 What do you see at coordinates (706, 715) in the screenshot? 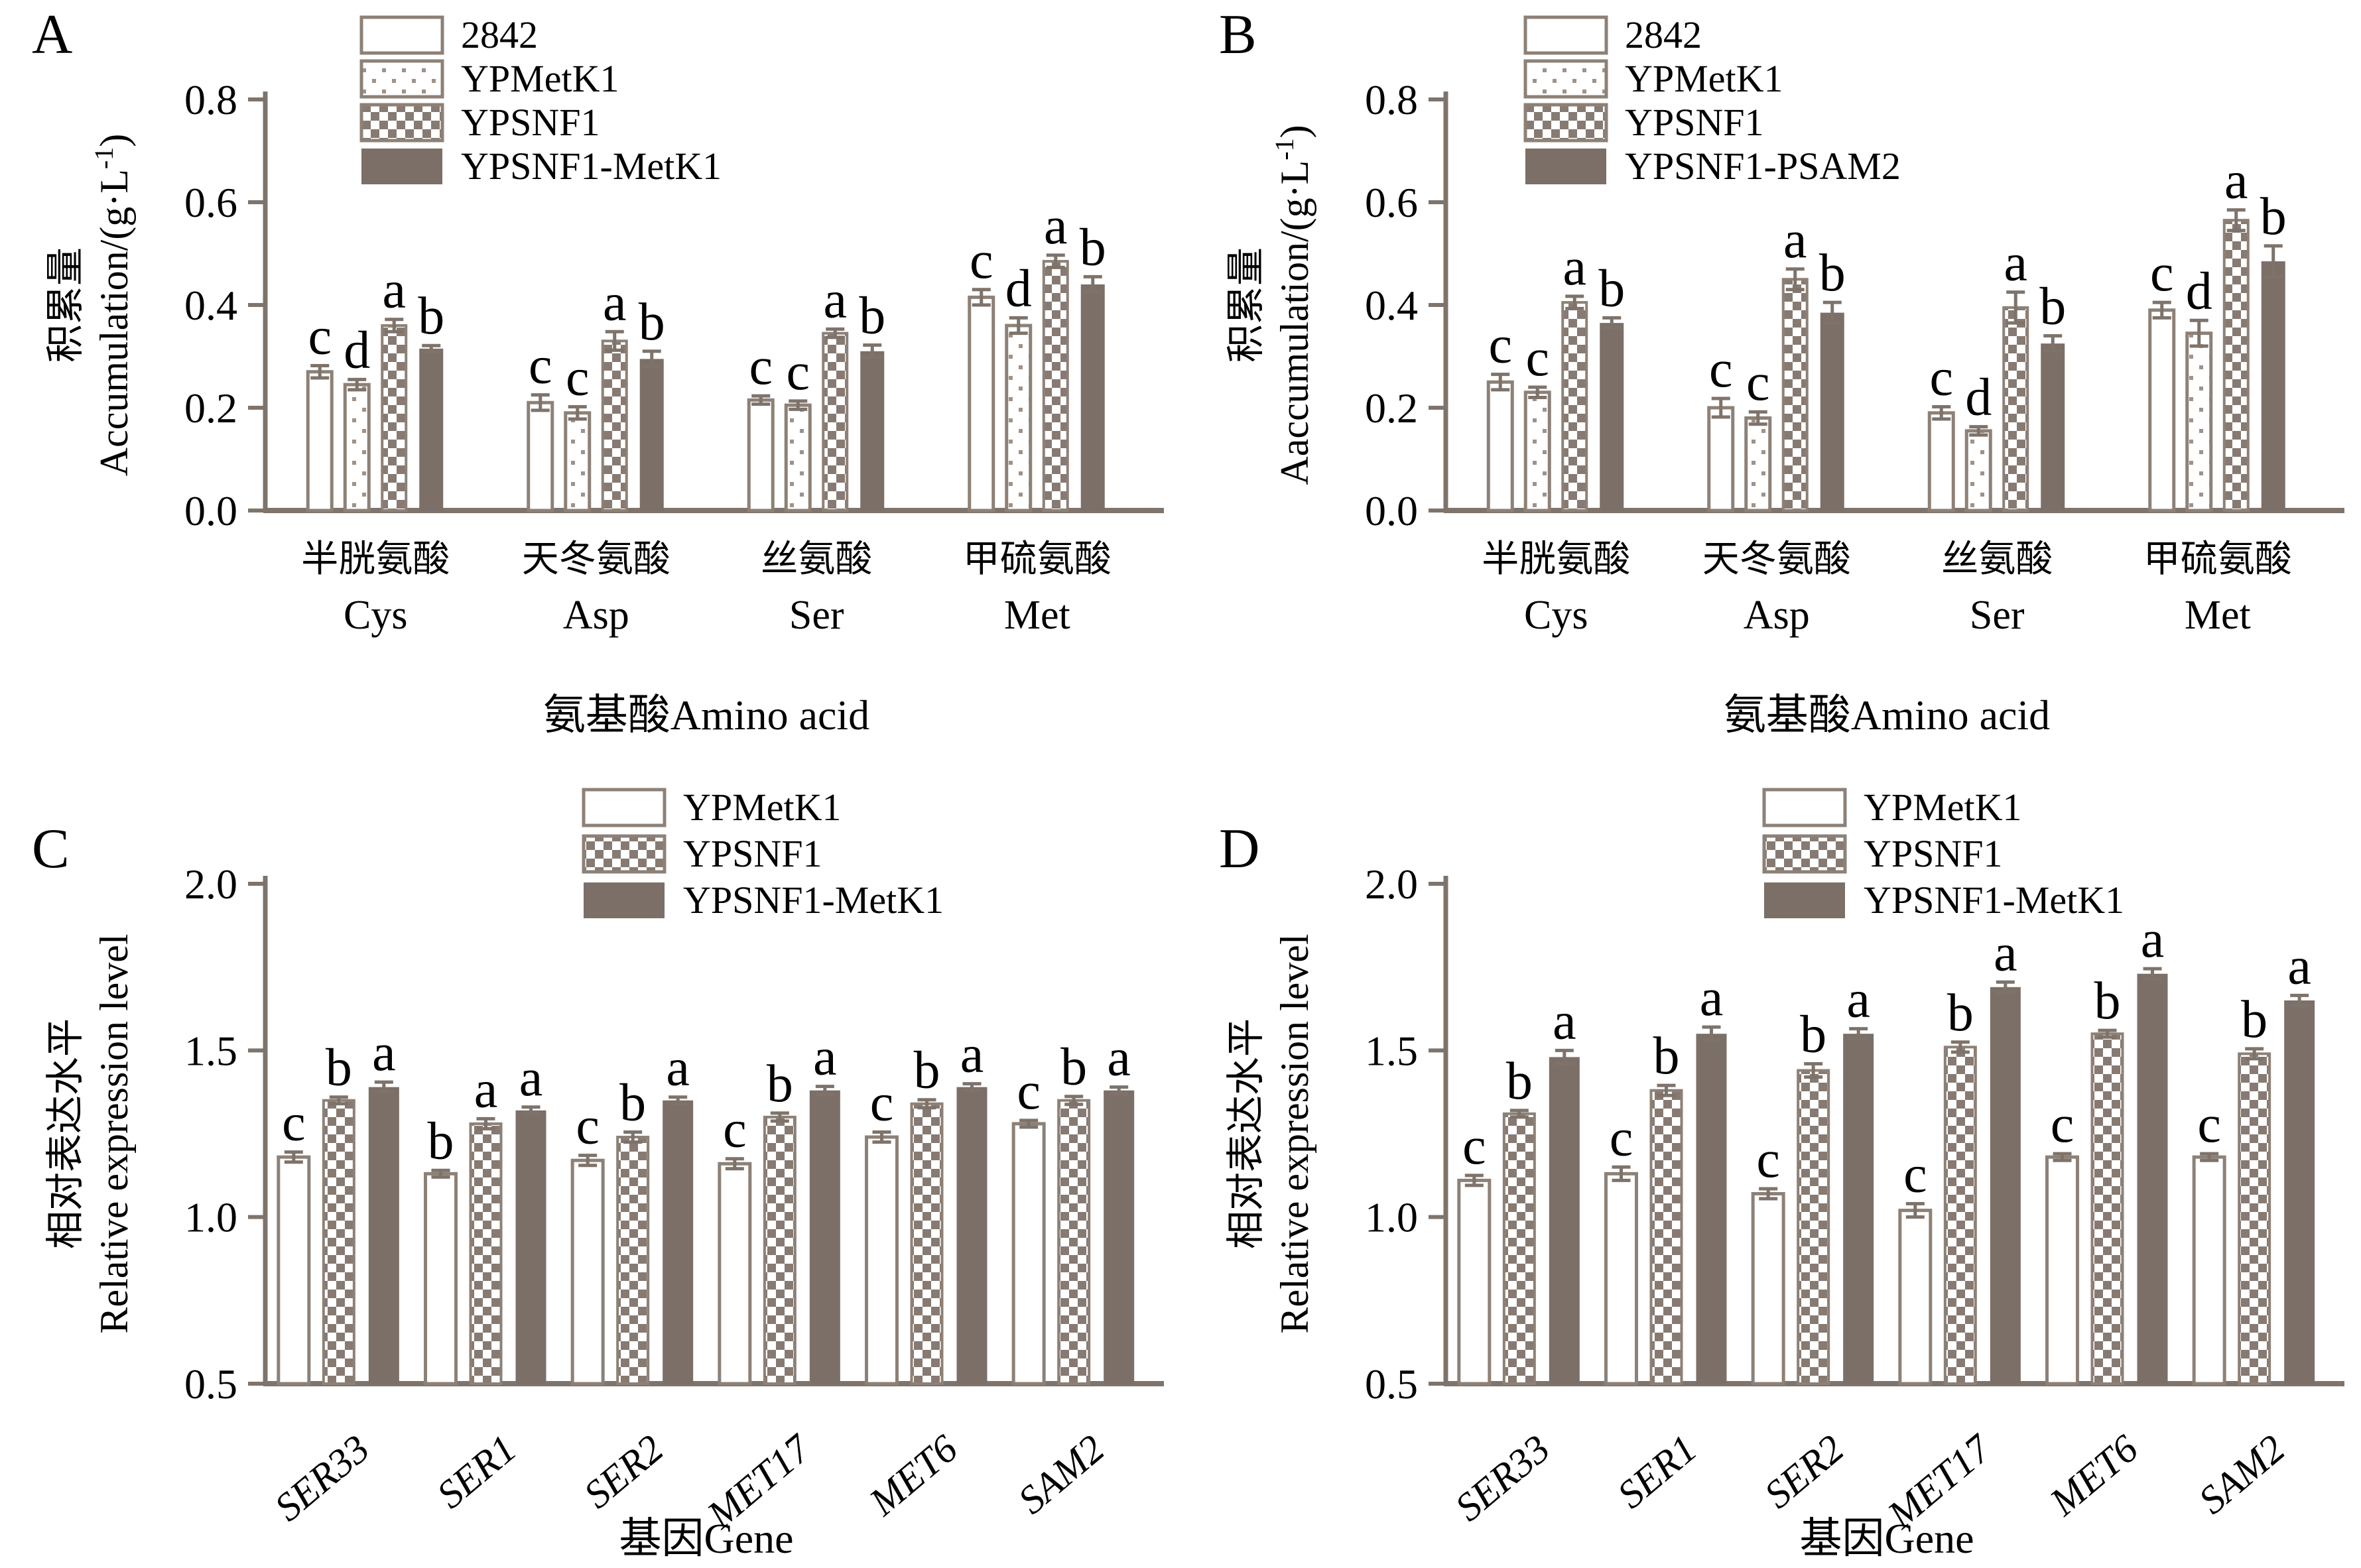
I see `x-axis-title: 氨基酸Amino acid` at bounding box center [706, 715].